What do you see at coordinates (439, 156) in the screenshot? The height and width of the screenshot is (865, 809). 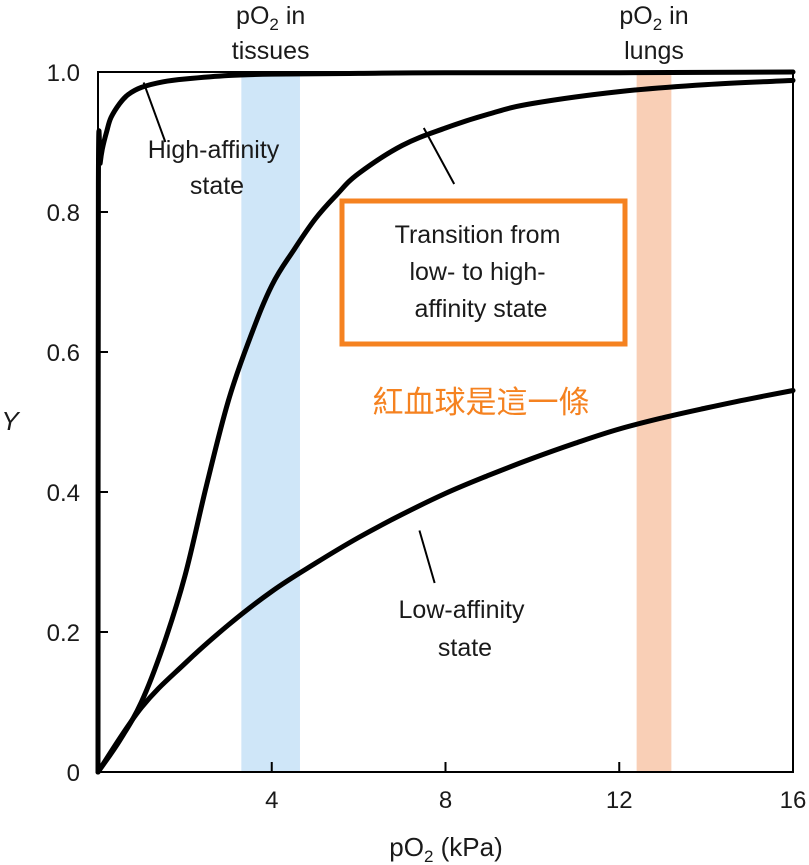 I see `transition-leader-line` at bounding box center [439, 156].